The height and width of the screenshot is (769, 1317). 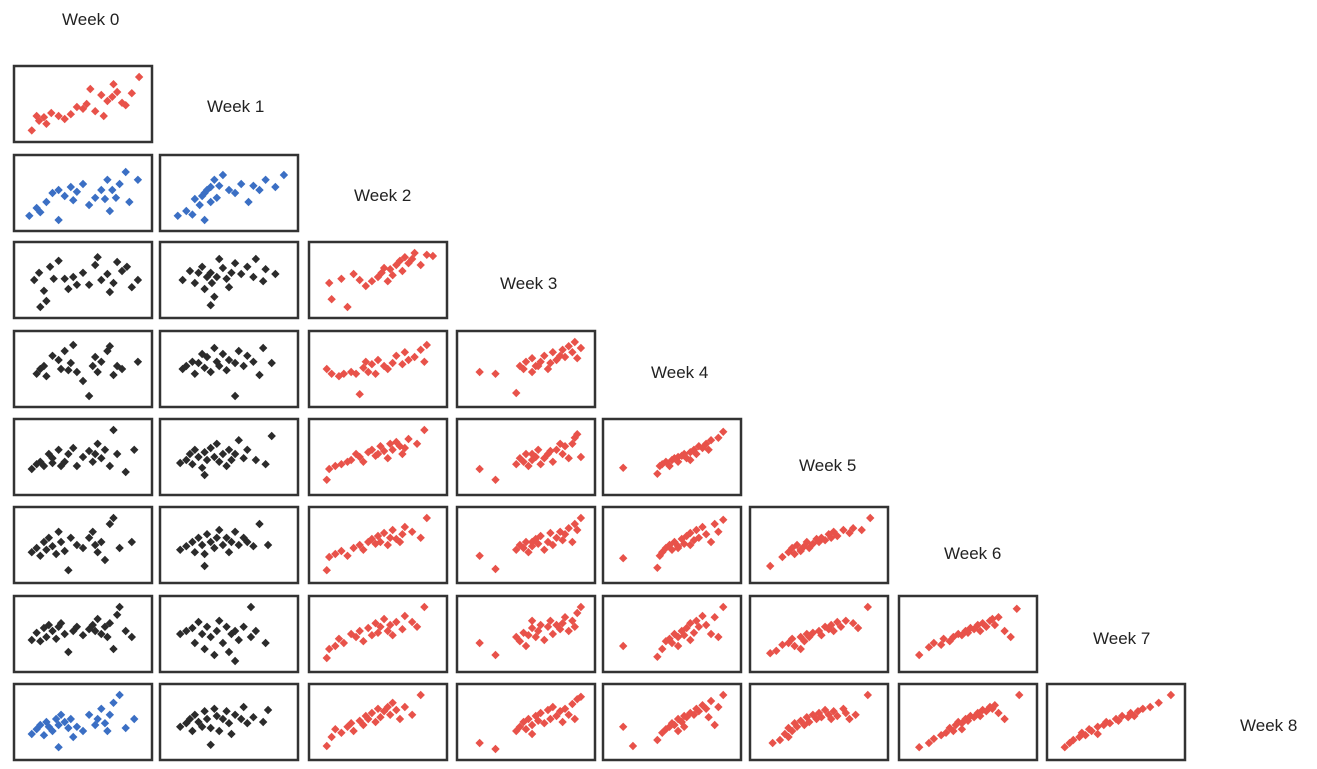 What do you see at coordinates (229, 722) in the screenshot?
I see `scatter-panel-week8-vs-week1` at bounding box center [229, 722].